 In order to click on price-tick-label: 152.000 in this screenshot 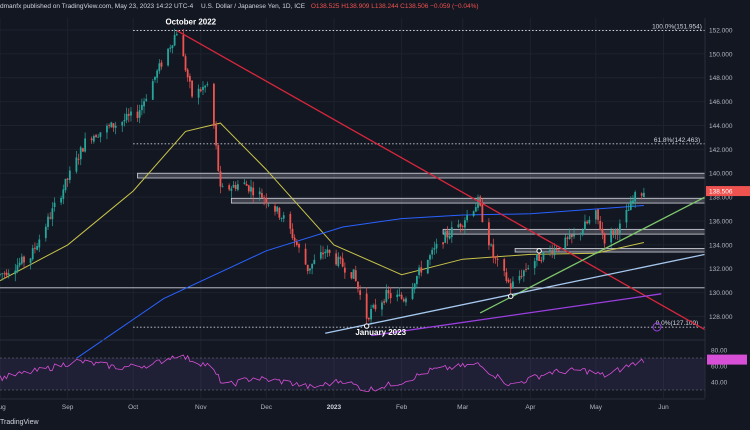, I will do `click(721, 30)`.